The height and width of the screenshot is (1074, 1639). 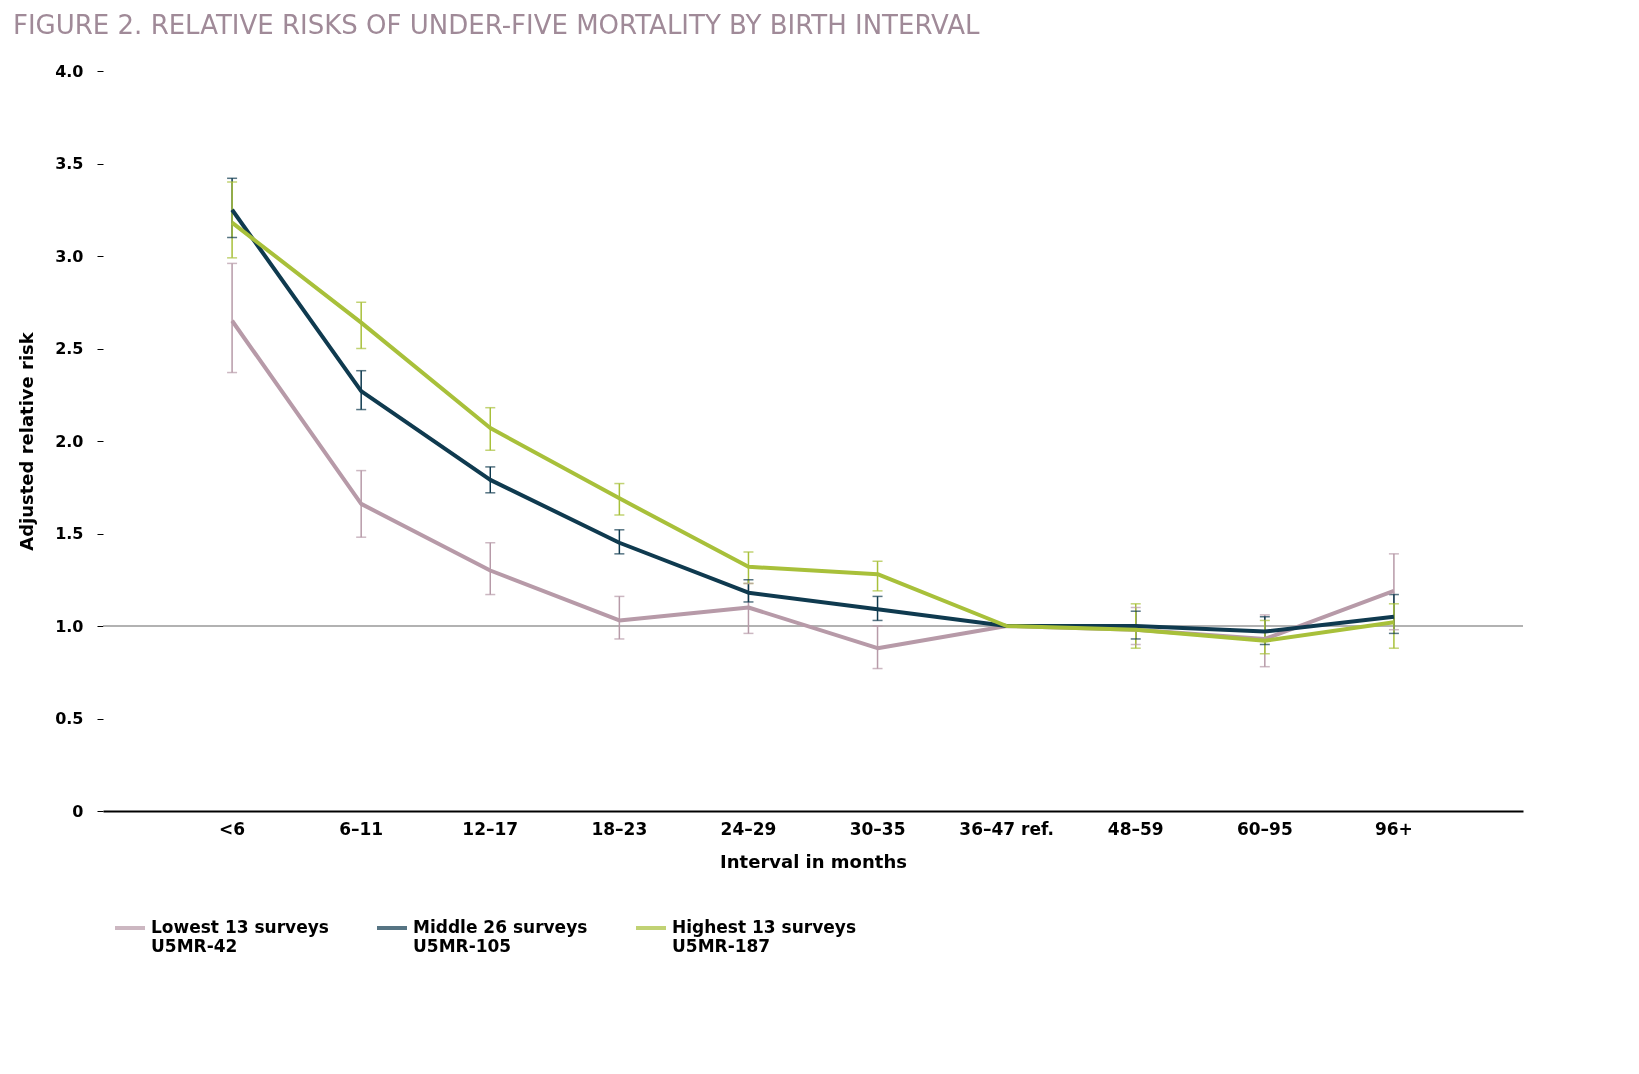 What do you see at coordinates (490, 828) in the screenshot?
I see `x-tick-label: 12–17` at bounding box center [490, 828].